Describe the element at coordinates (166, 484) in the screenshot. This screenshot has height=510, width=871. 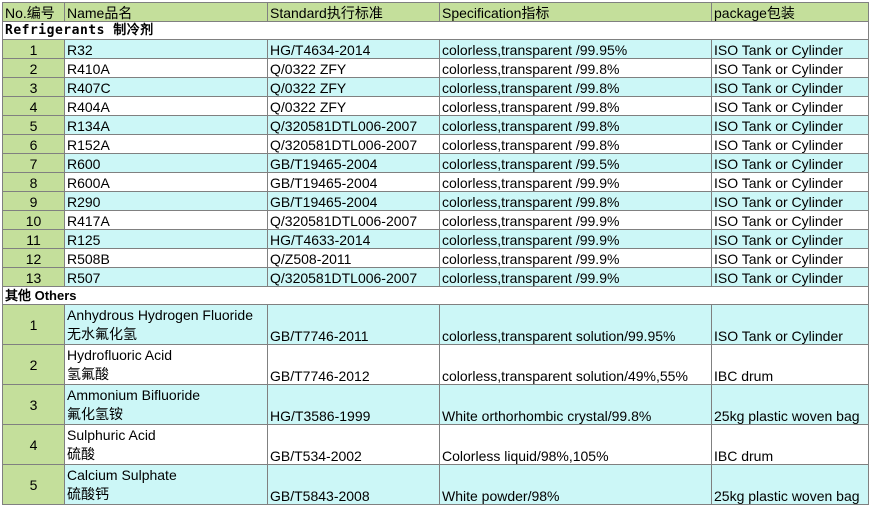
I see `product-name: Calcium Sulphate 硫酸钙` at that location.